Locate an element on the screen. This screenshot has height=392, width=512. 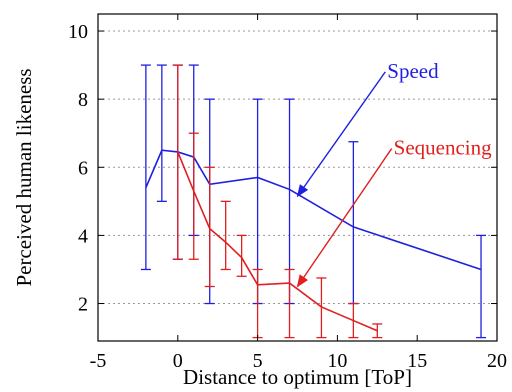
speed-annotation-arrow is located at coordinates (341, 134).